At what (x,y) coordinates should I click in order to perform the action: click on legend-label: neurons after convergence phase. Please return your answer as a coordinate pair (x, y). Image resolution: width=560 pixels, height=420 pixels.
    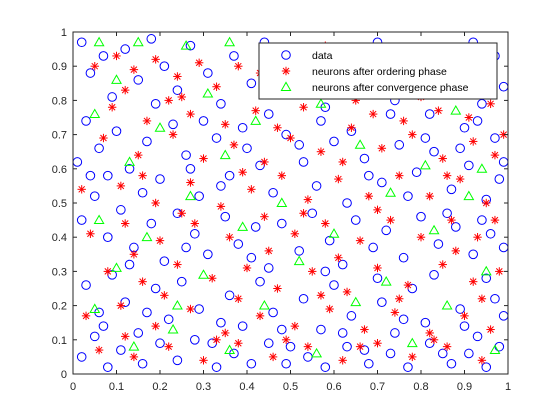
    Looking at the image, I should click on (390, 88).